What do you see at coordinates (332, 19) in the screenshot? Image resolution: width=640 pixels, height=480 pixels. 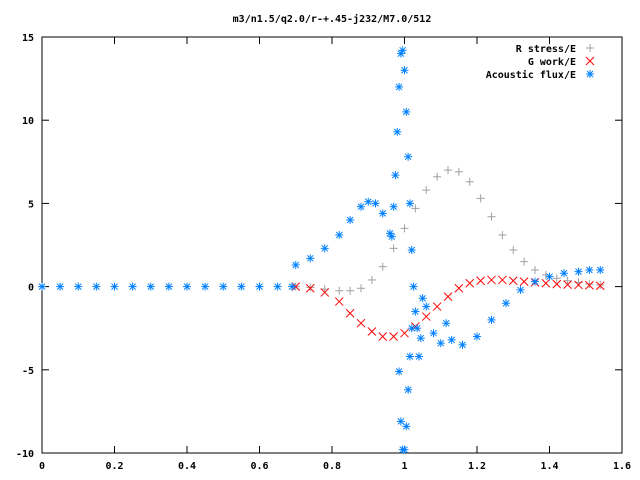 I see `chart-title: m3/n1.5/q2.0/r-+.45-j232/M7.0/512` at bounding box center [332, 19].